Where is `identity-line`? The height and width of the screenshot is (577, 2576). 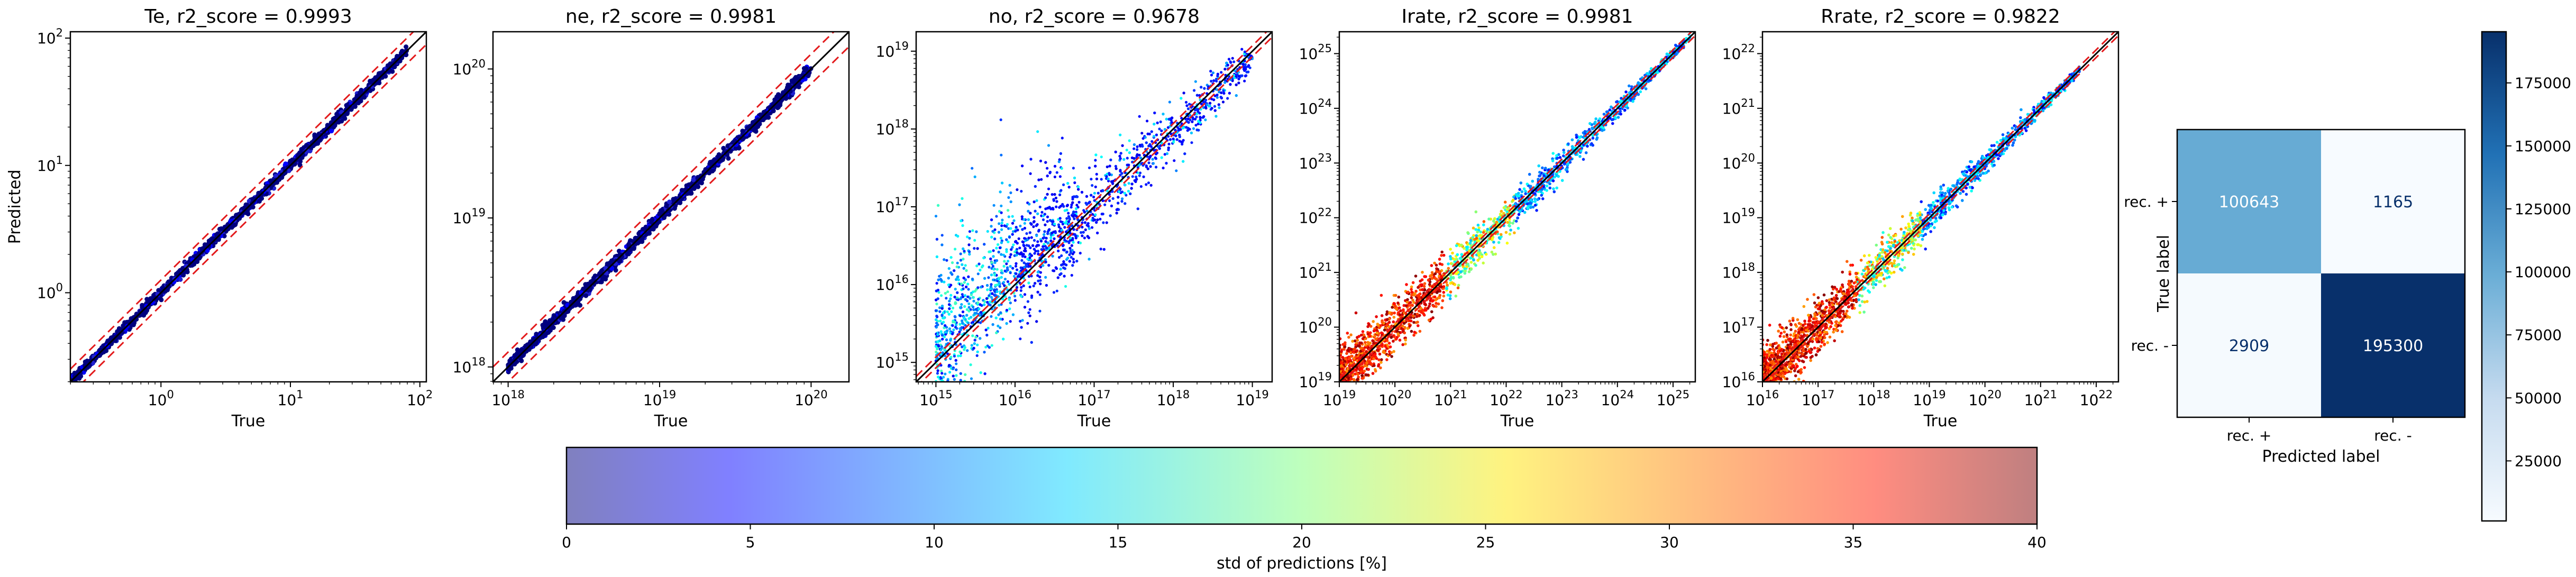
identity-line is located at coordinates (671, 207).